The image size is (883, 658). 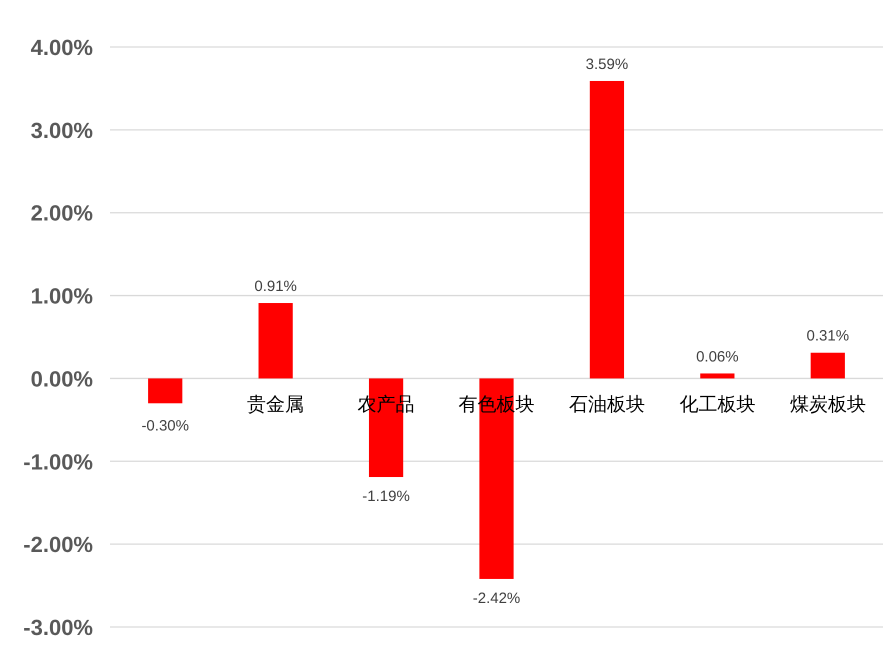 I want to click on y-tick-label: 2.00%, so click(x=61, y=213).